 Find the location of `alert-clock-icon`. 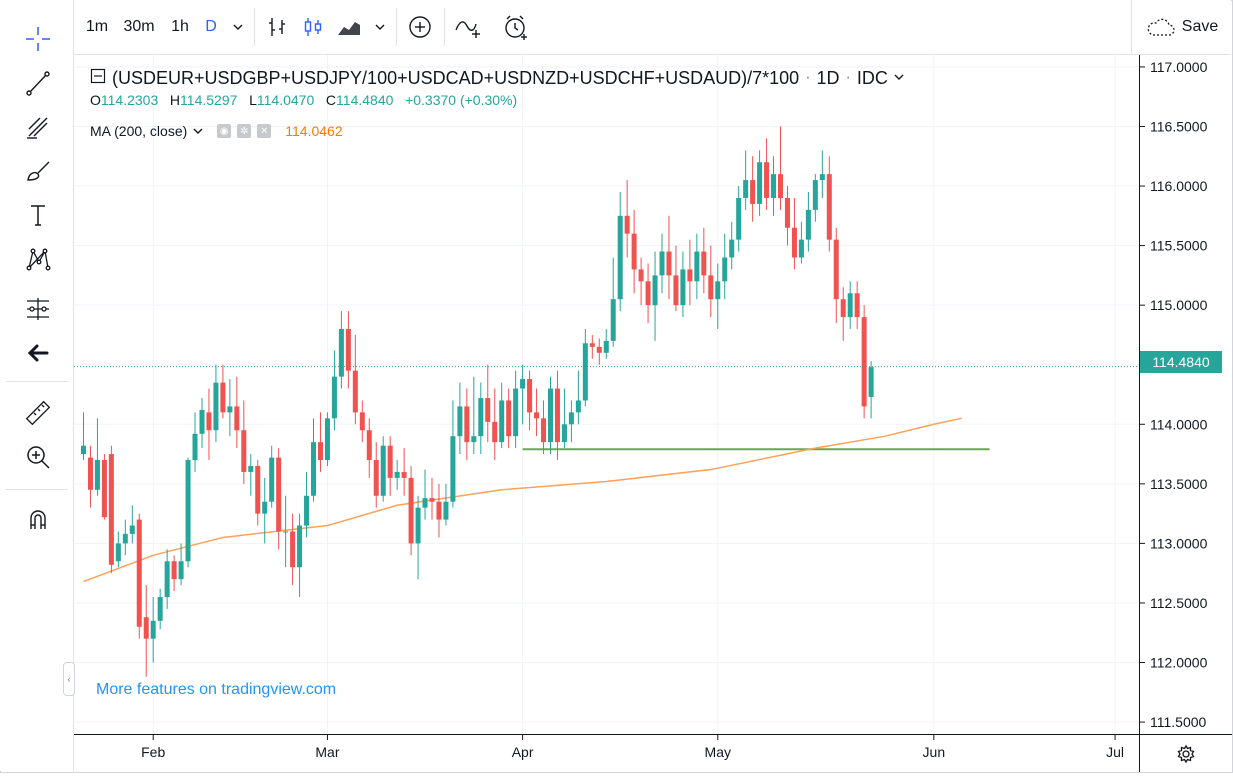

alert-clock-icon is located at coordinates (516, 27).